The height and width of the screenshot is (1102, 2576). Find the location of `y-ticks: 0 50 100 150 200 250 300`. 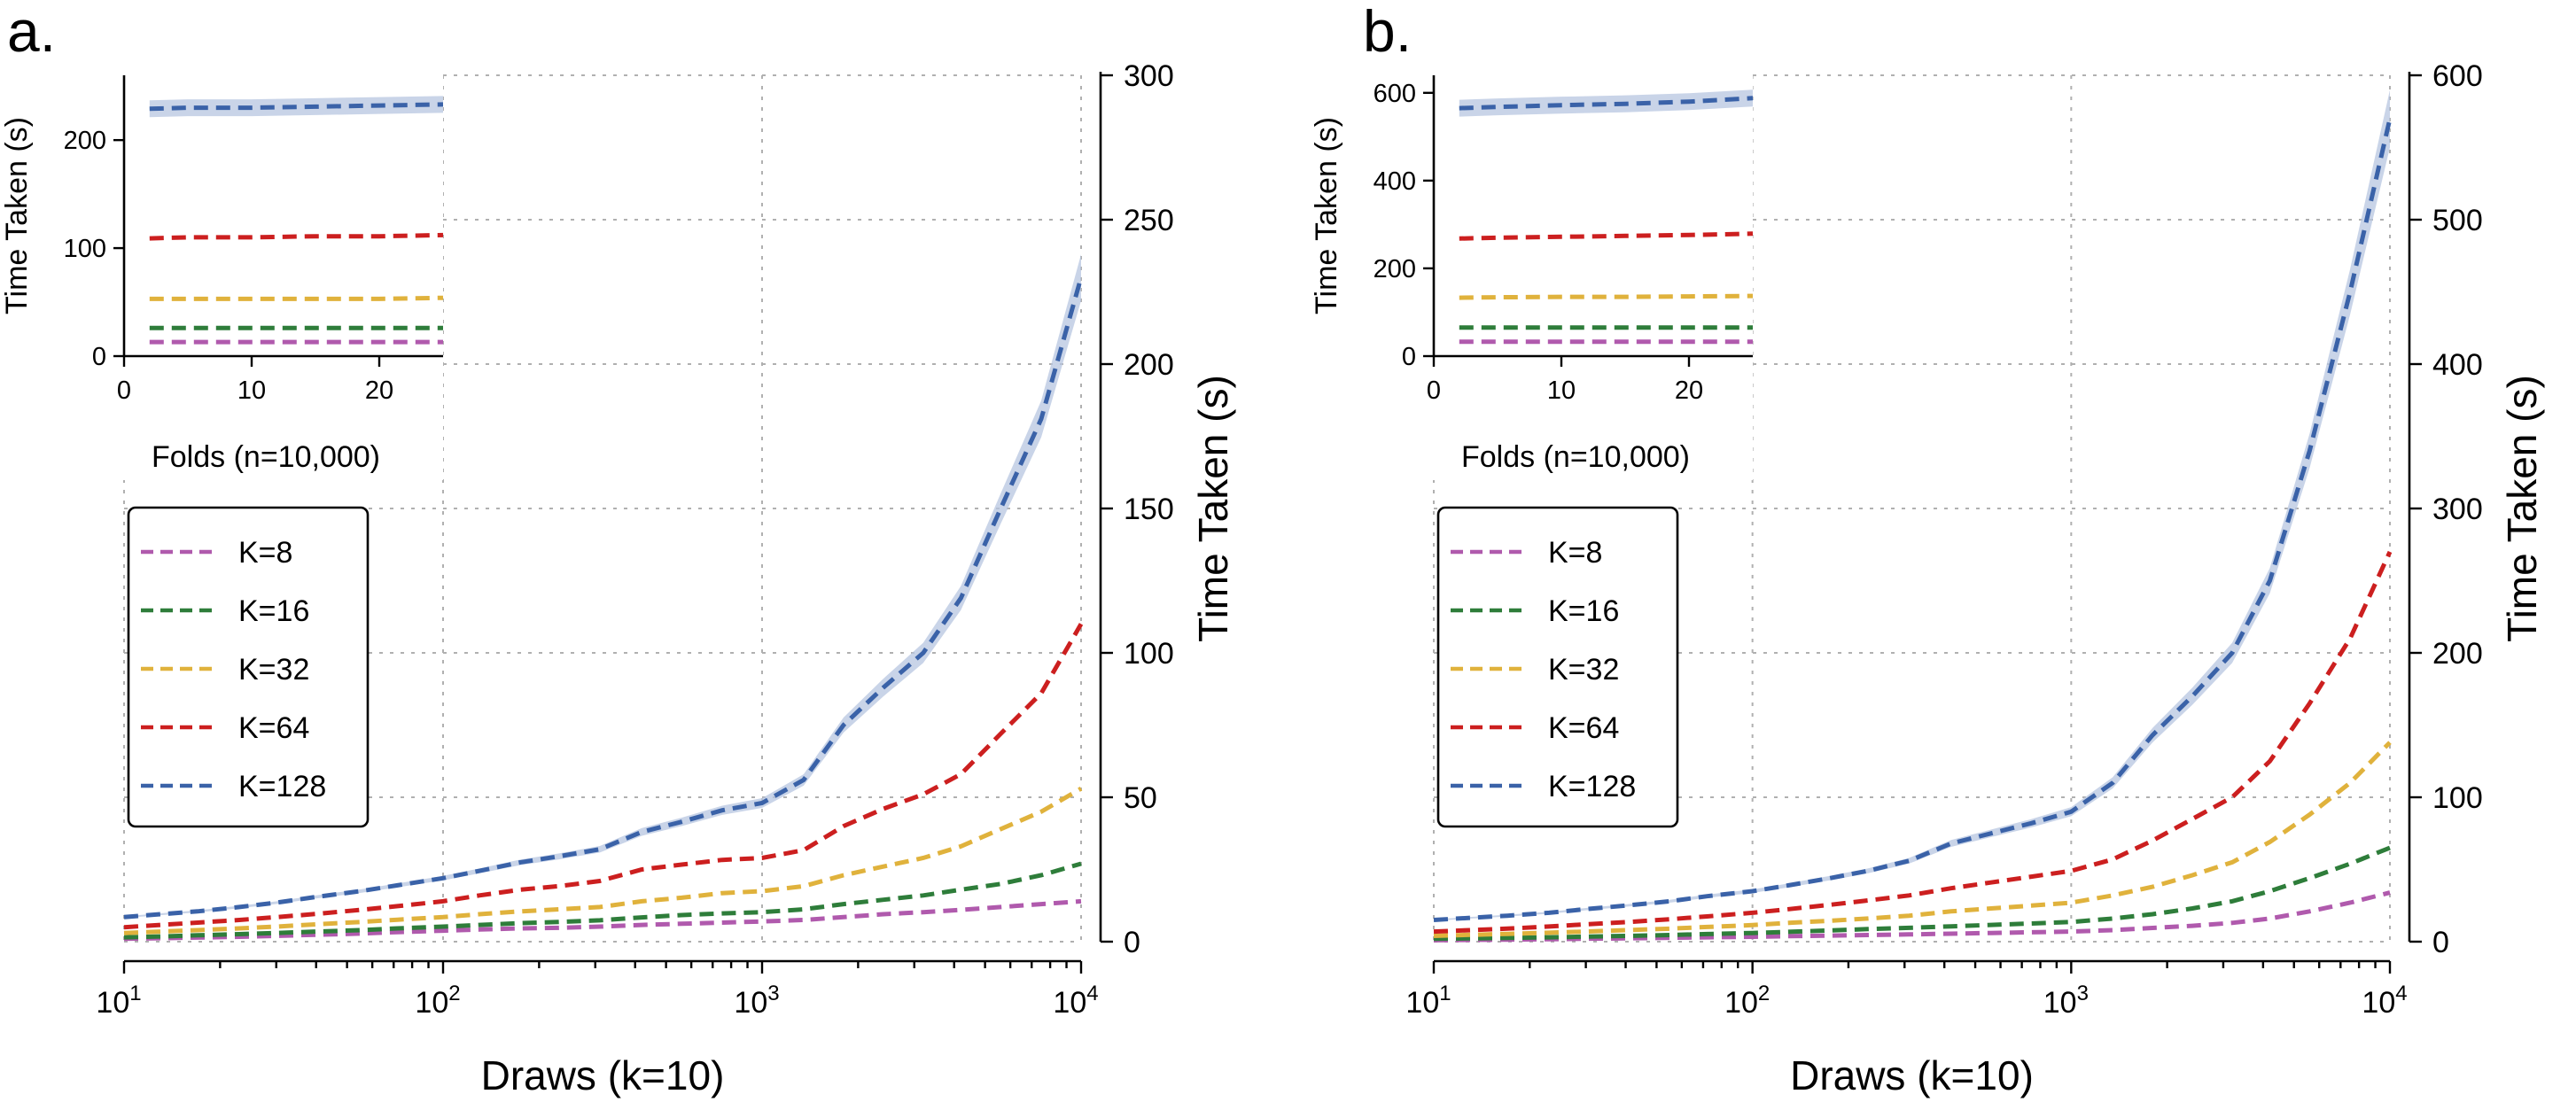

y-ticks: 0 50 100 150 200 250 300 is located at coordinates (1137, 509).